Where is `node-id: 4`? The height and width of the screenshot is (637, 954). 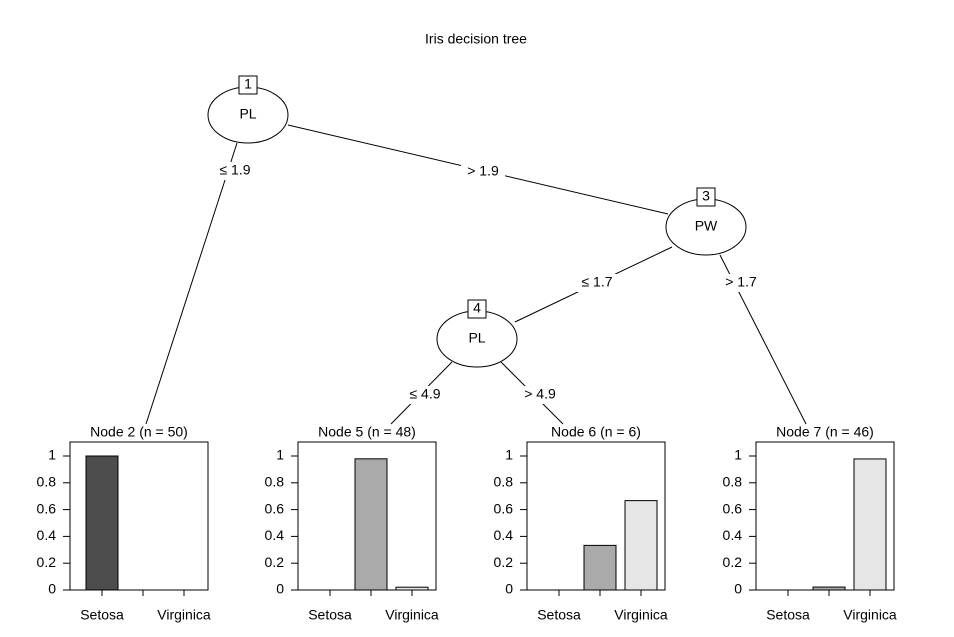 node-id: 4 is located at coordinates (477, 308).